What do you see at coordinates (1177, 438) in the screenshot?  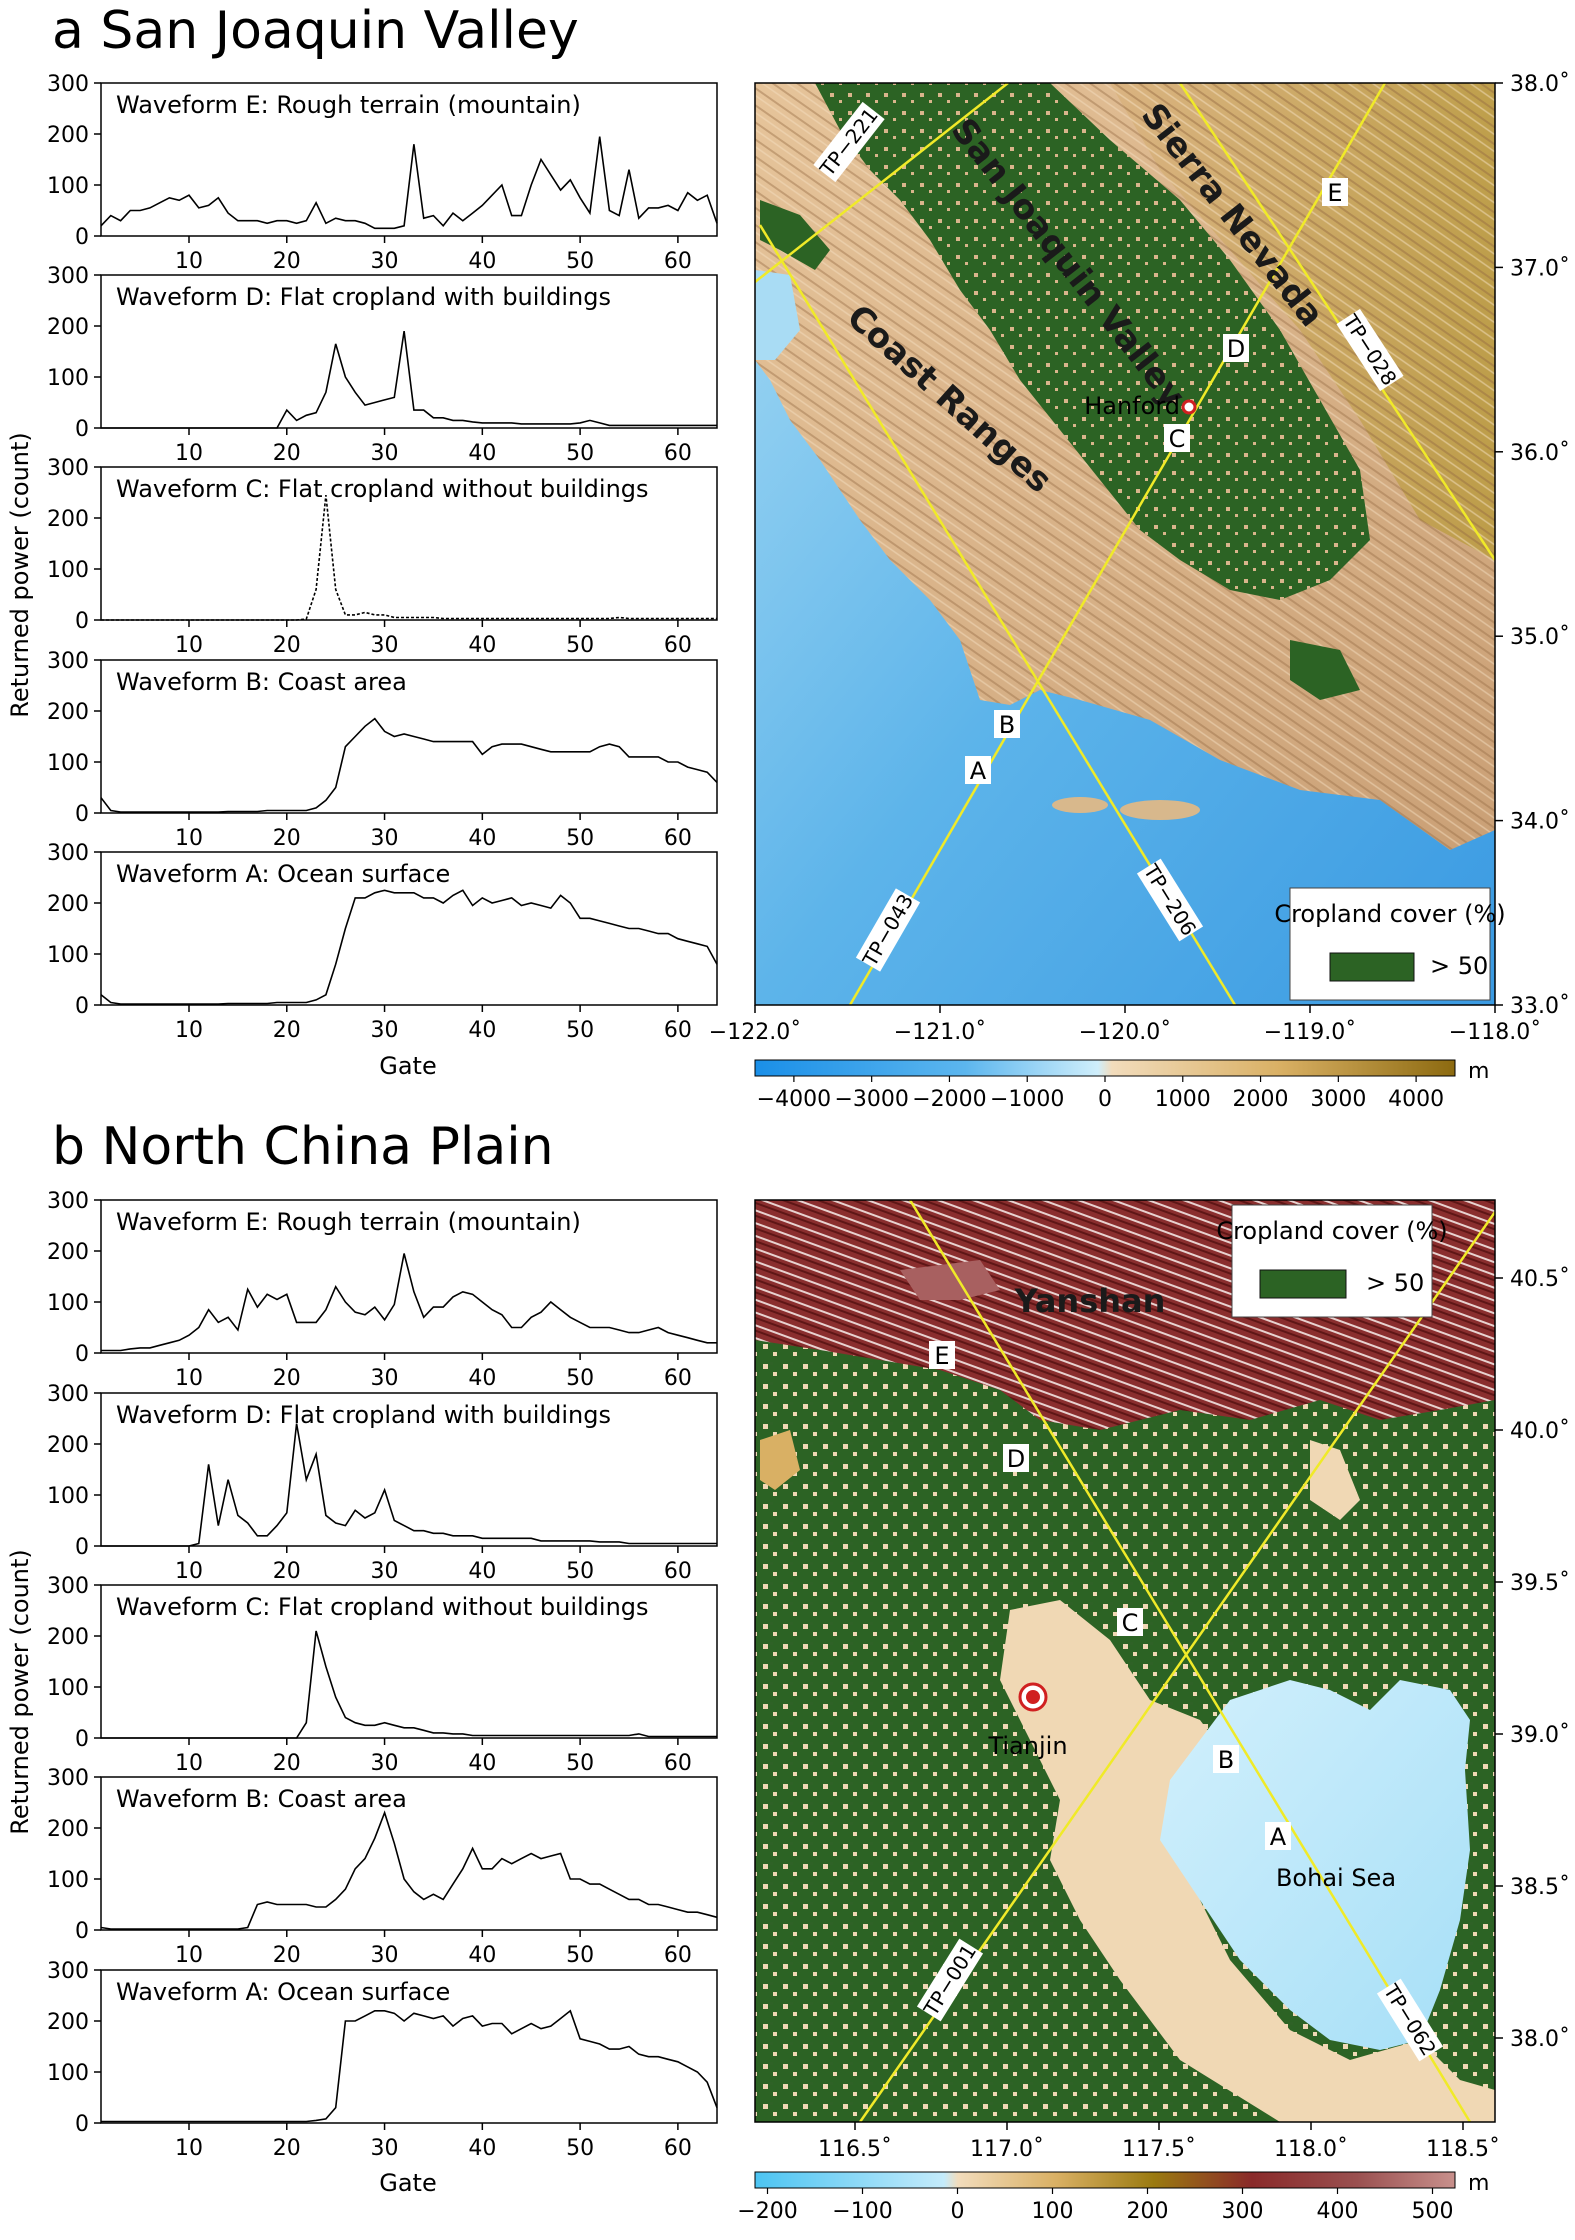 I see `map-a-point-c: C` at bounding box center [1177, 438].